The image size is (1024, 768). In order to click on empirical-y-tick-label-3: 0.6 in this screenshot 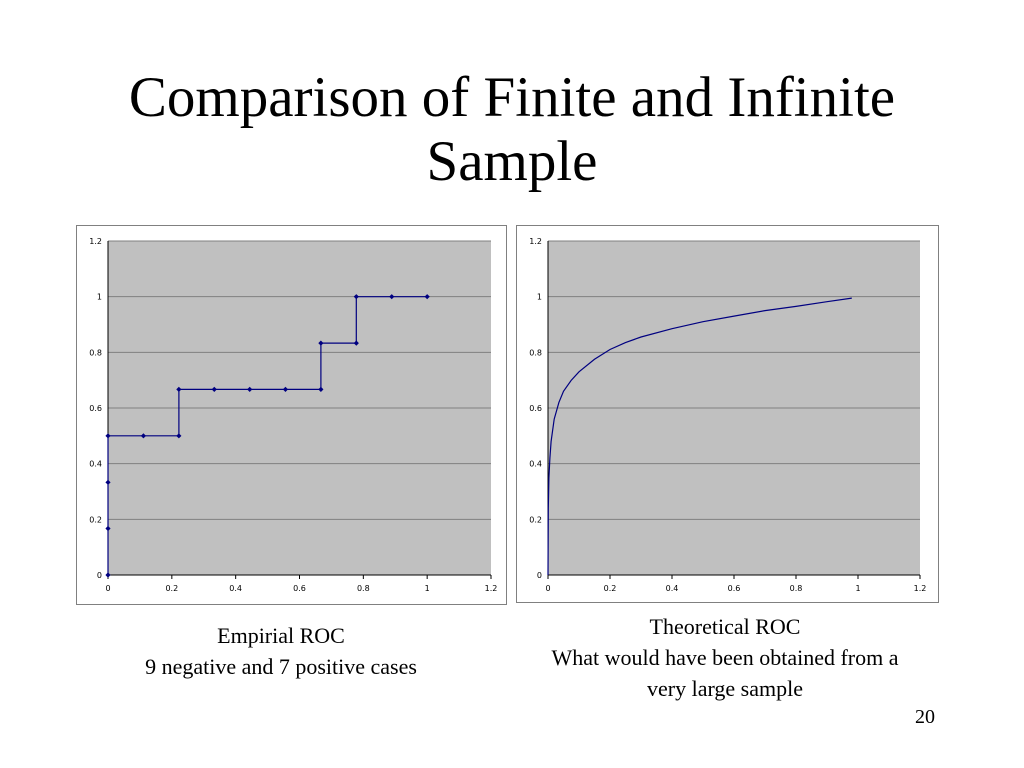, I will do `click(95, 408)`.